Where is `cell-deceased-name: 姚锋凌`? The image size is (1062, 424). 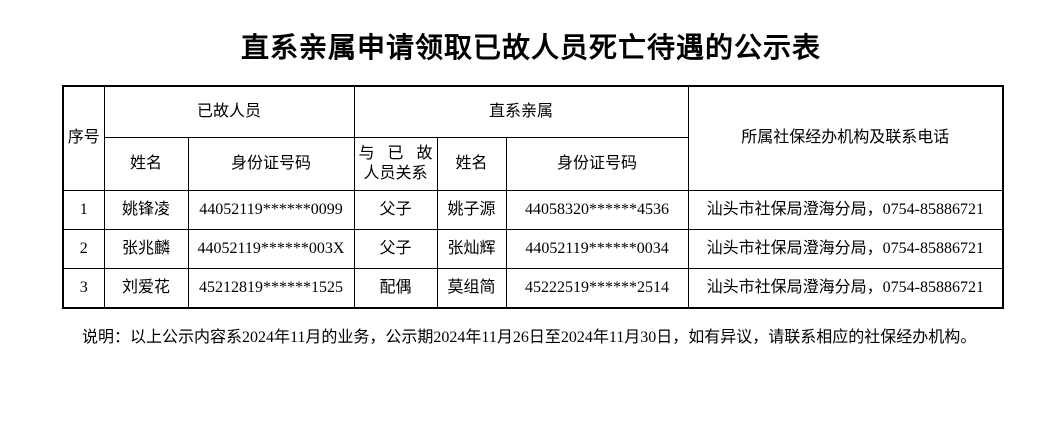
cell-deceased-name: 姚锋凌 is located at coordinates (146, 210).